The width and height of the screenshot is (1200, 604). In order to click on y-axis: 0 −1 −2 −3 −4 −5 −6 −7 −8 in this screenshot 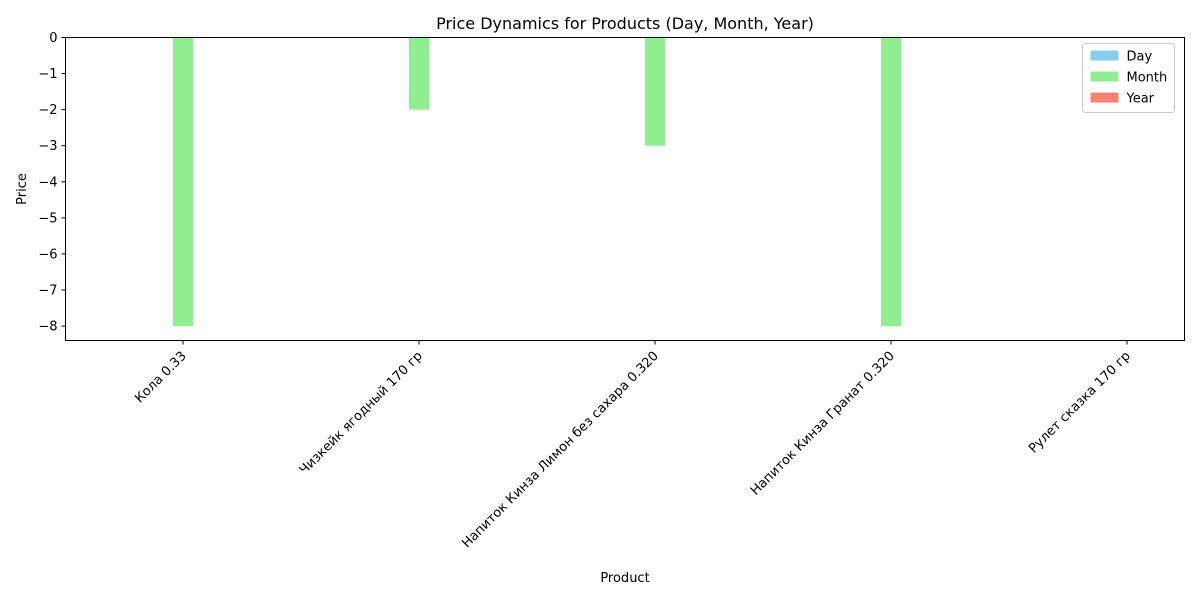, I will do `click(52, 183)`.